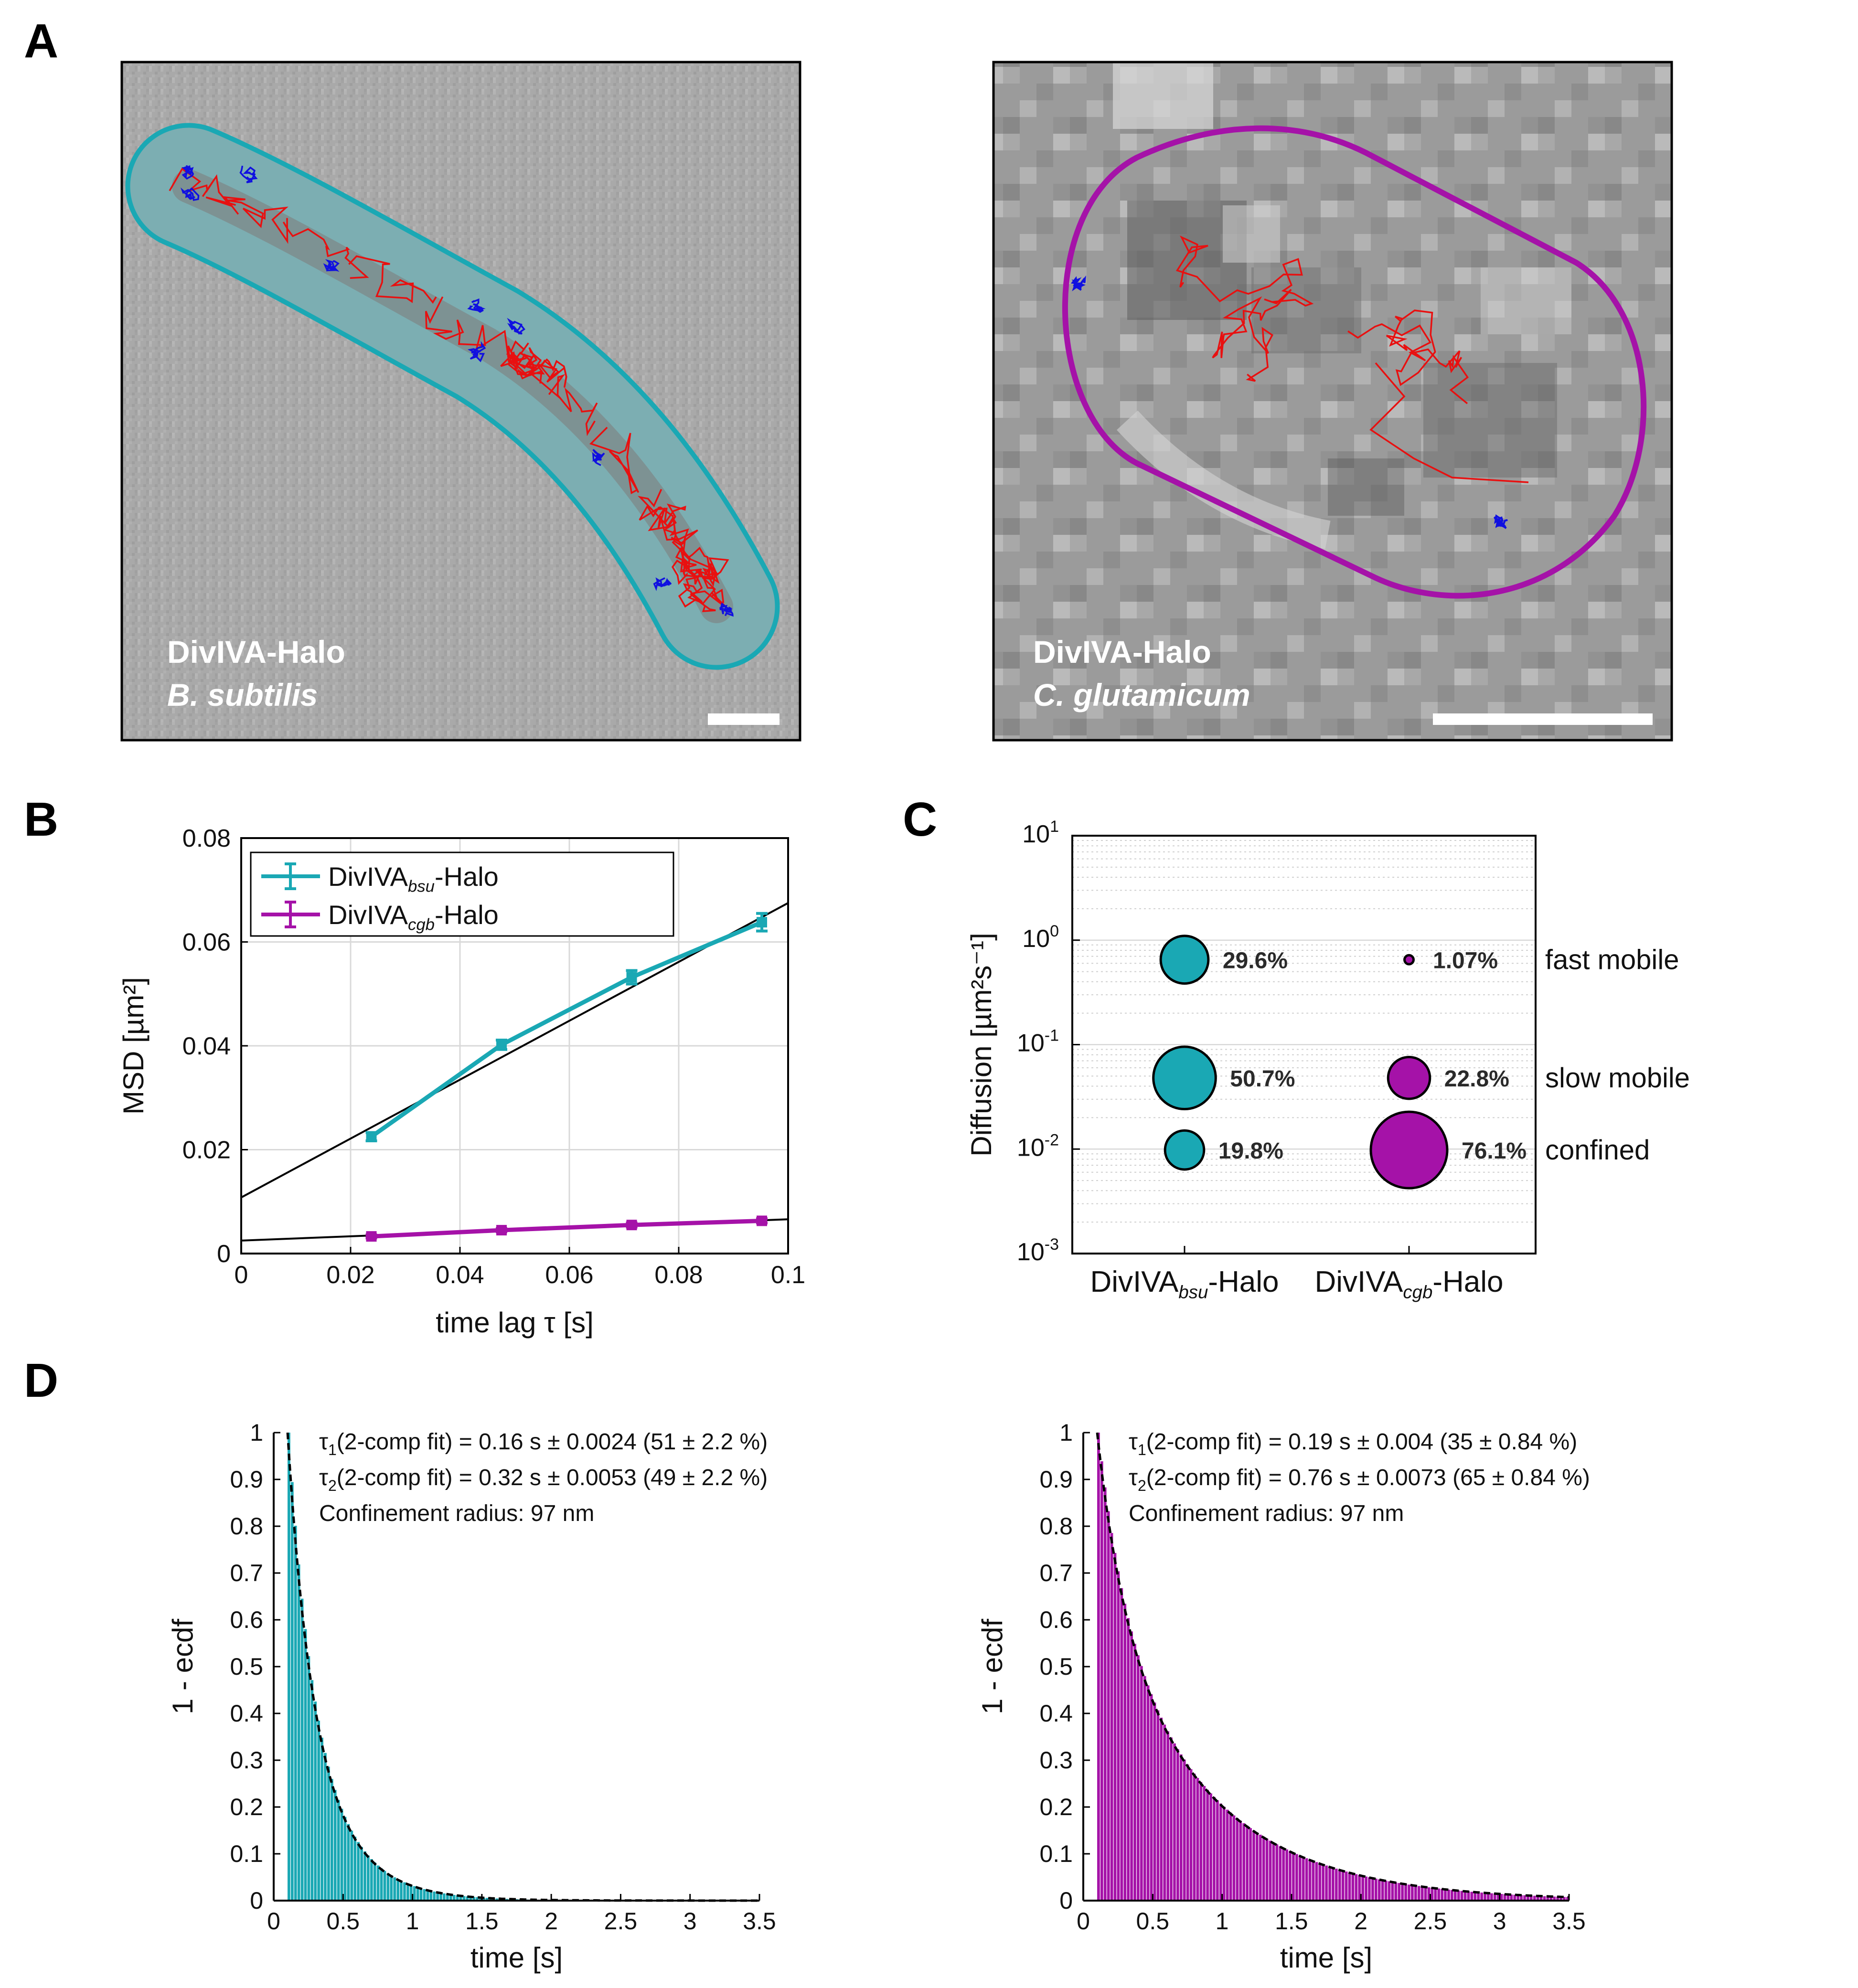 Image resolution: width=1858 pixels, height=1988 pixels. Describe the element at coordinates (1031, 1147) in the screenshot. I see `tick-base: 10` at that location.